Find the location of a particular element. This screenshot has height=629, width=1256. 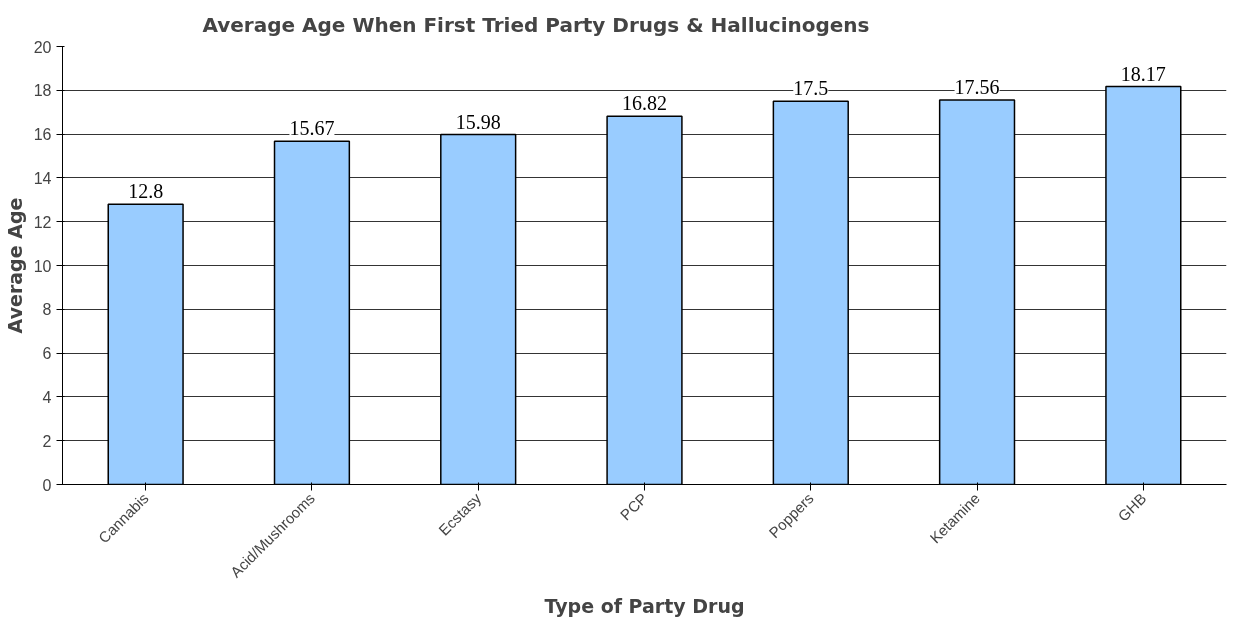

y-tick-label: 6 is located at coordinates (47, 354).